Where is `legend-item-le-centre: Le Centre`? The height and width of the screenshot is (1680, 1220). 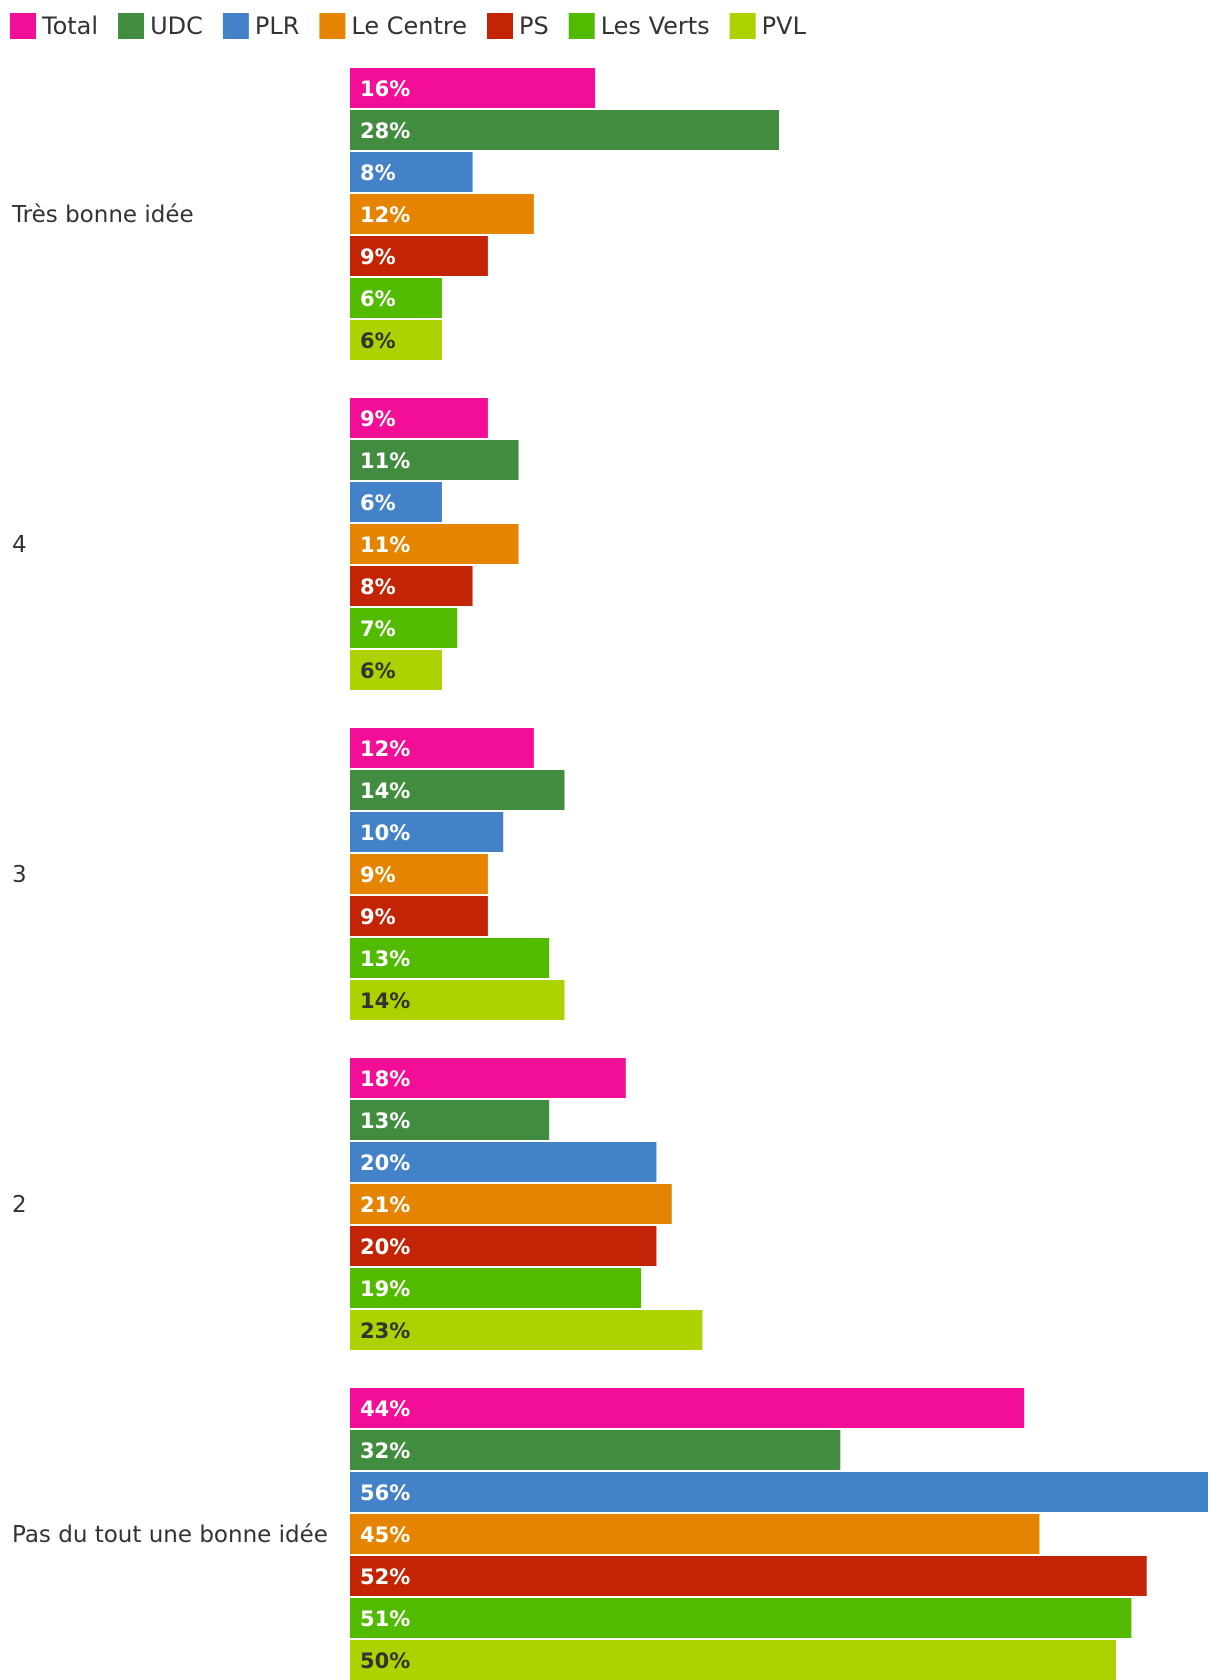
legend-item-le-centre: Le Centre is located at coordinates (393, 26).